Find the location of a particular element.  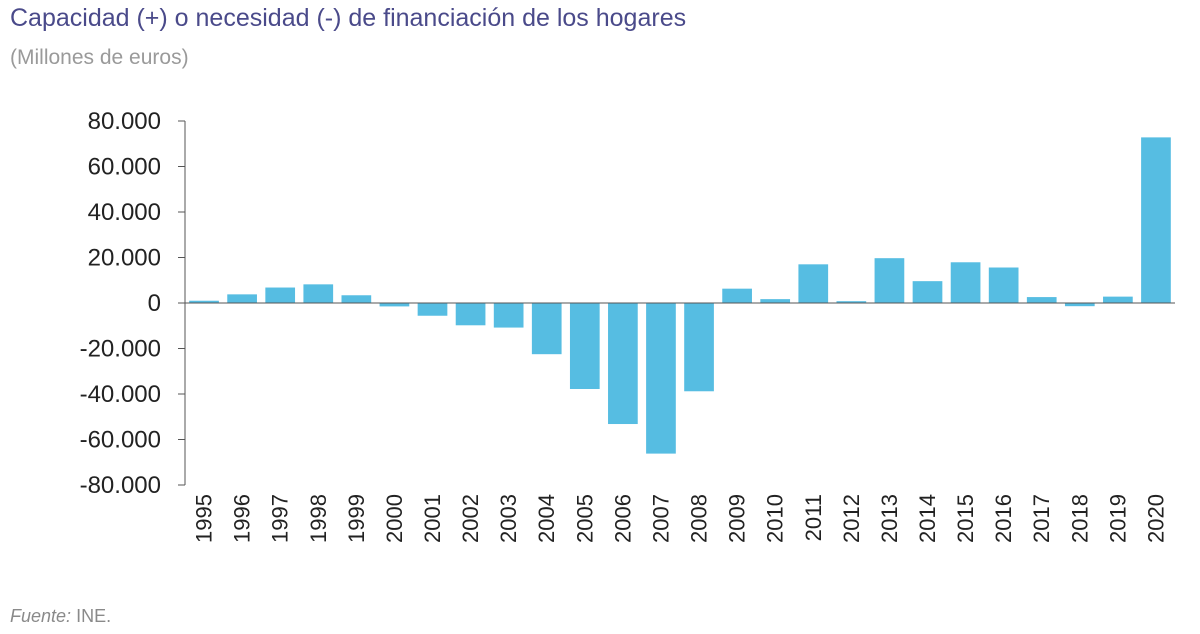

source-note: Fuente: INE. is located at coordinates (60, 616).